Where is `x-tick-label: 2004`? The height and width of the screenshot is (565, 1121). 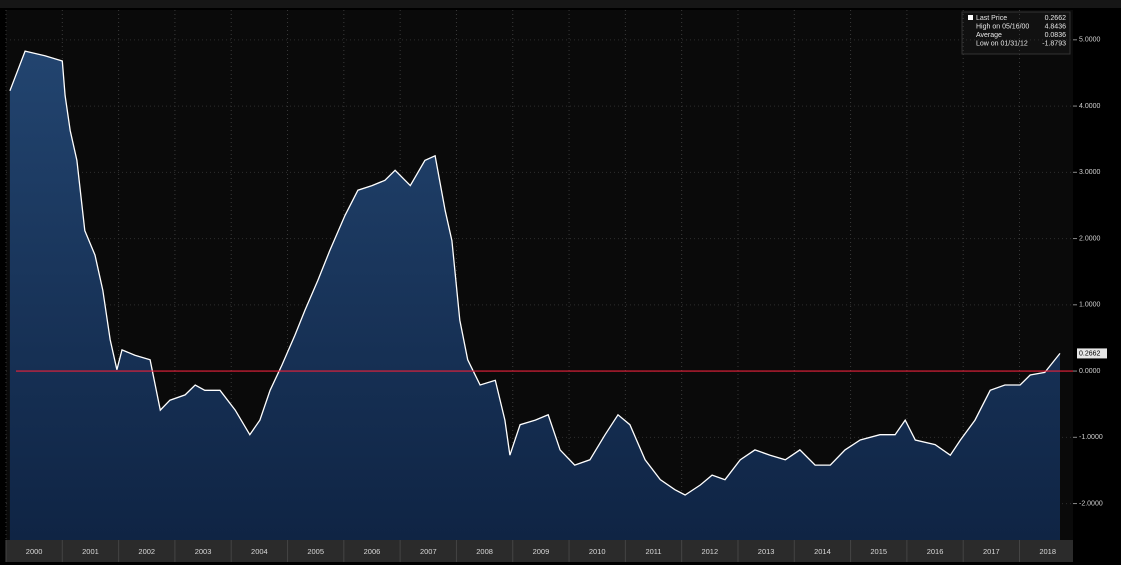 x-tick-label: 2004 is located at coordinates (259, 551).